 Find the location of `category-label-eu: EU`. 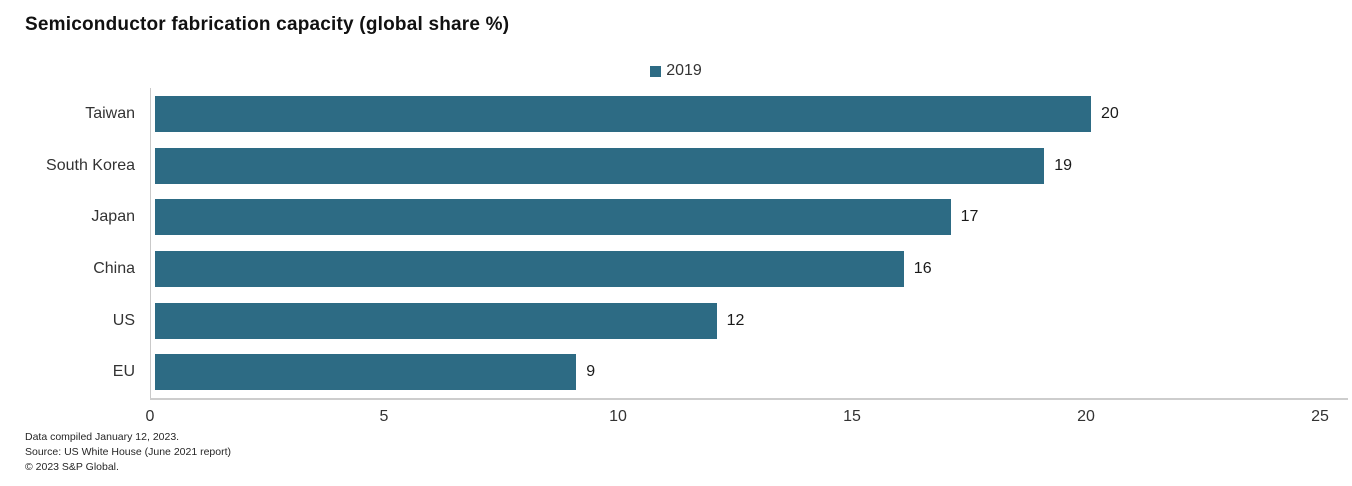

category-label-eu: EU is located at coordinates (123, 372).